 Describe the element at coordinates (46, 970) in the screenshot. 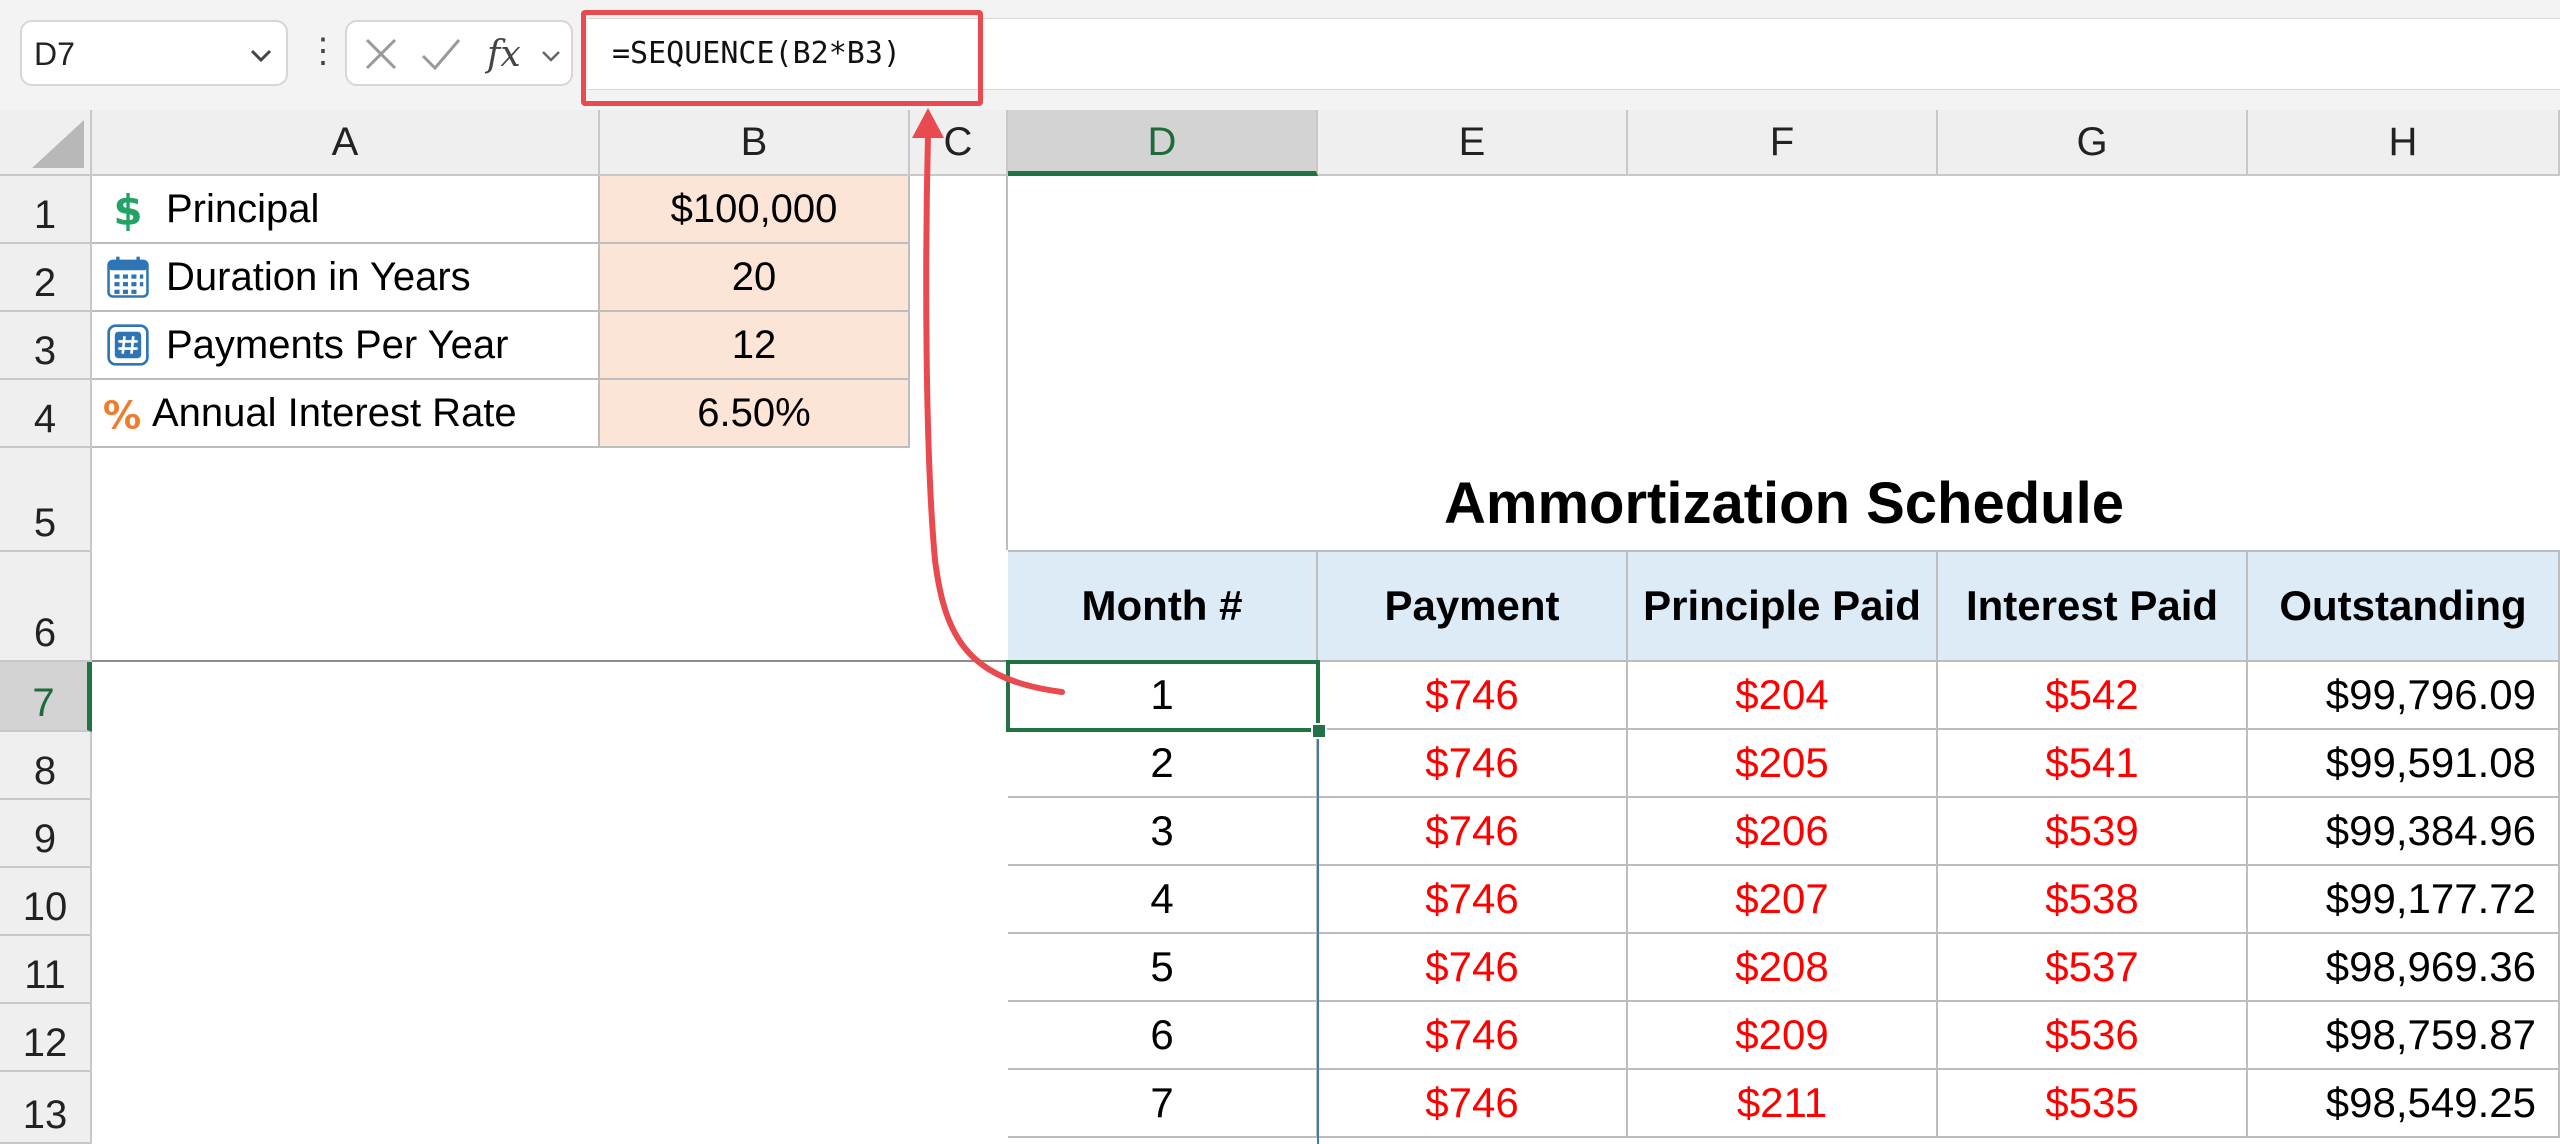

I see `row-header-11: 11` at that location.